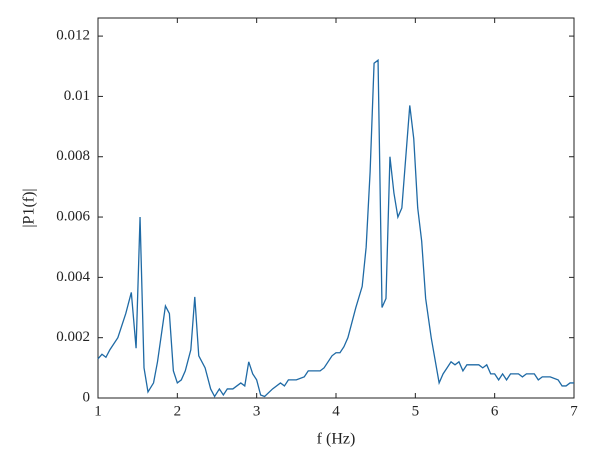 This screenshot has height=472, width=600. I want to click on x-tick-label: 6, so click(495, 411).